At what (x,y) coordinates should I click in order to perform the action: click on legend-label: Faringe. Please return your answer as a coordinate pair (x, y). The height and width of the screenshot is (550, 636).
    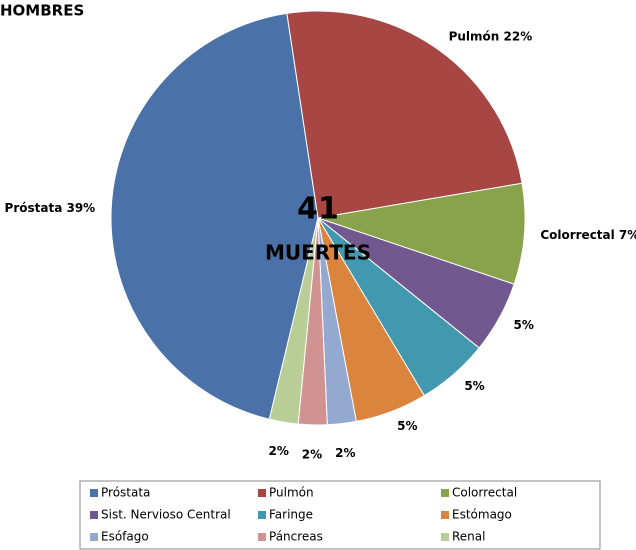
    Looking at the image, I should click on (291, 515).